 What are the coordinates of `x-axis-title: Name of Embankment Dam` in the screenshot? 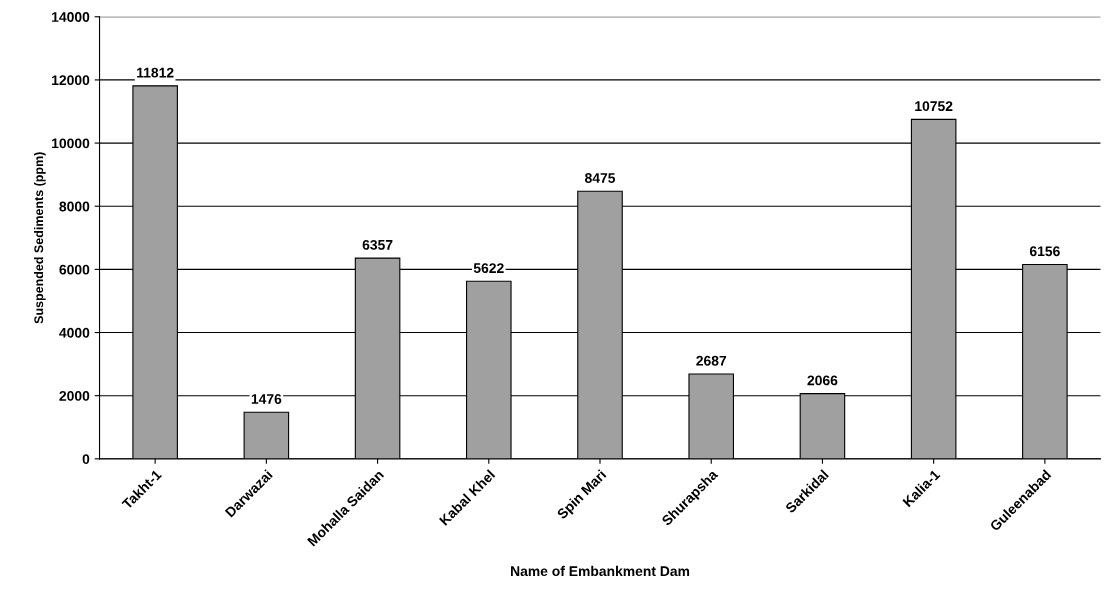 It's located at (600, 571).